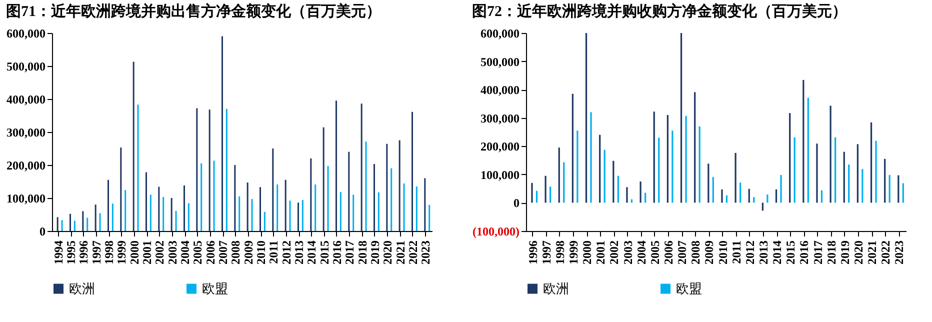 This screenshot has width=932, height=322. Describe the element at coordinates (496, 231) in the screenshot. I see `y-tick-label: (100,000)` at that location.